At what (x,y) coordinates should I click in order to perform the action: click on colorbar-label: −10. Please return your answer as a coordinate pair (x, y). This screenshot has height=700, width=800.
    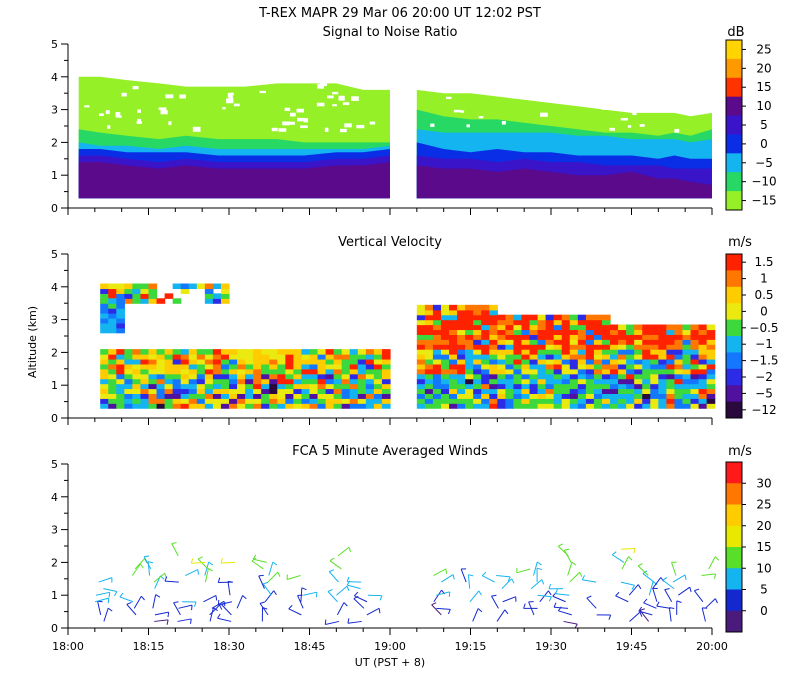
    Looking at the image, I should click on (763, 182).